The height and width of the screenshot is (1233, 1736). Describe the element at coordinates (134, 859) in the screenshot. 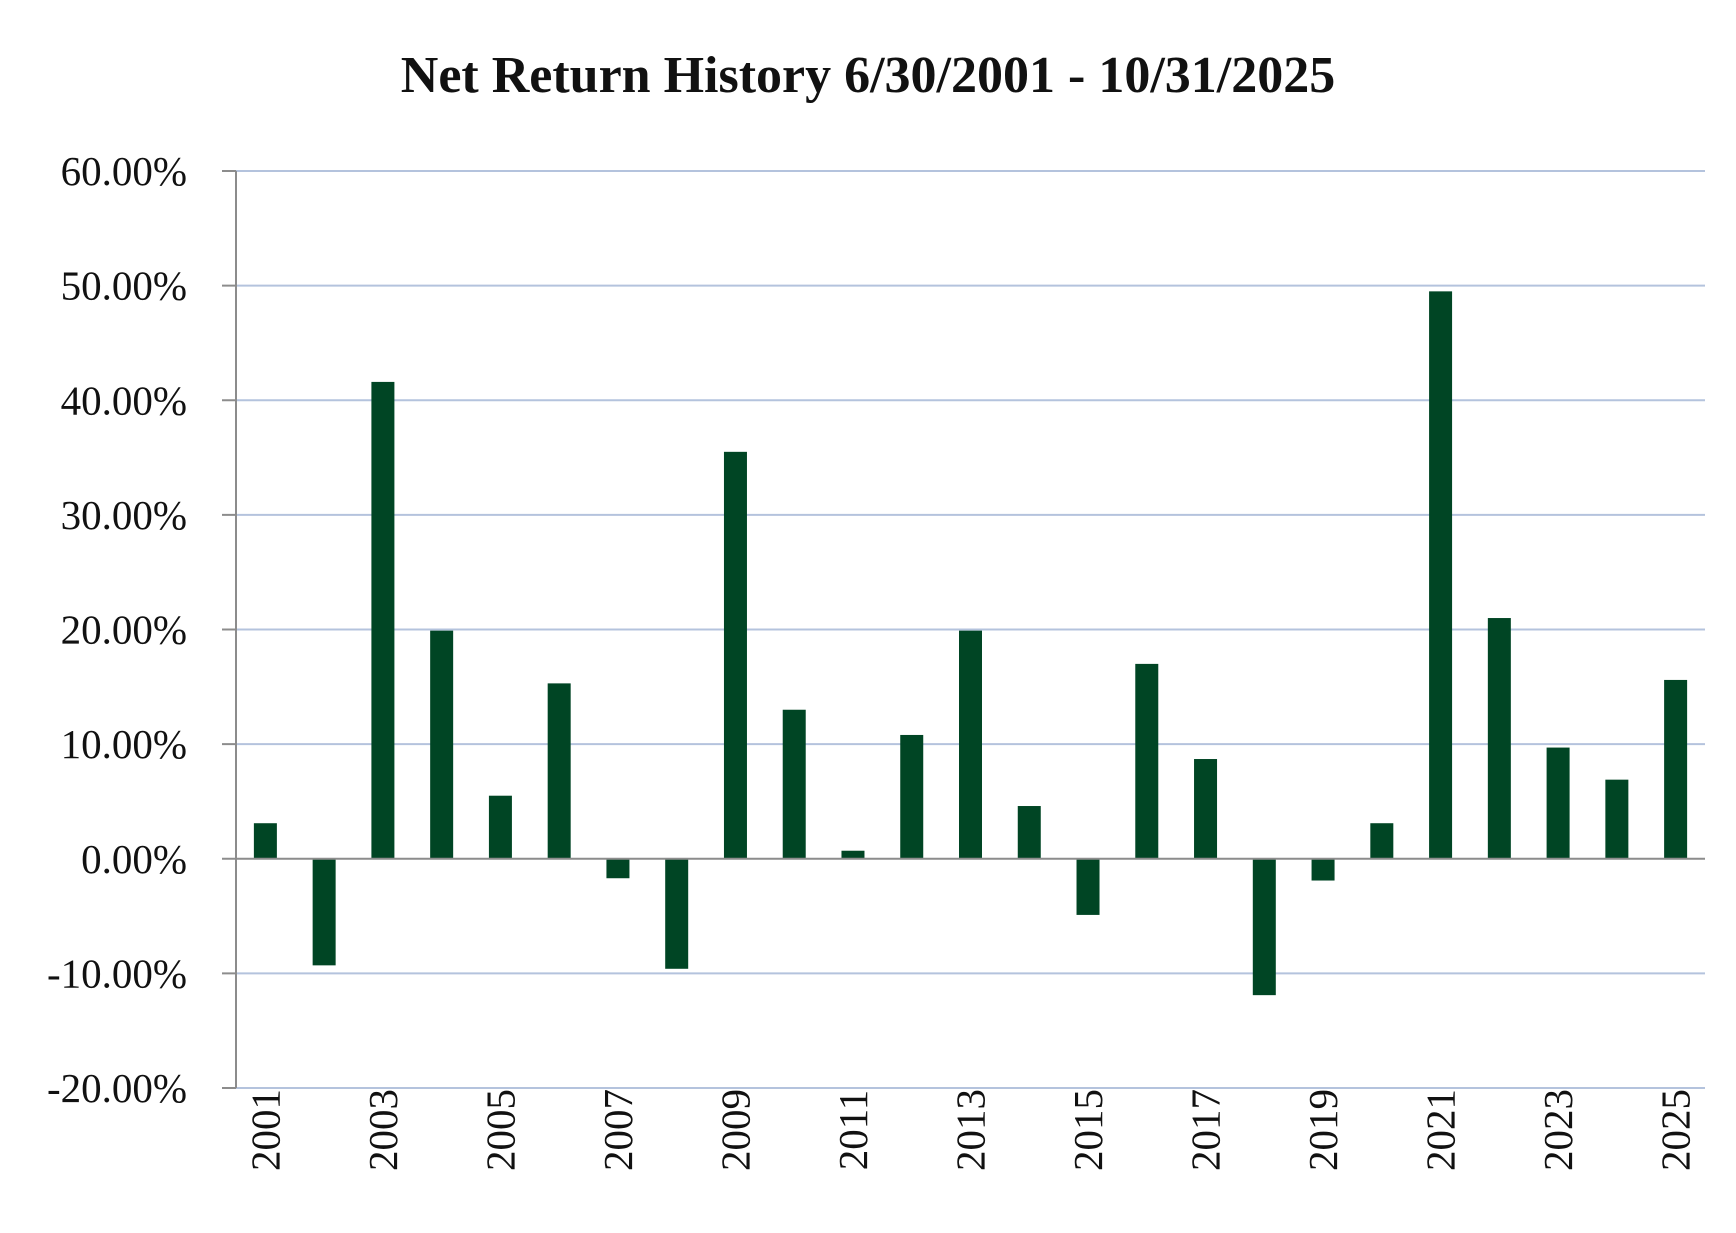

I see `y-tick-label: 0.00%` at that location.